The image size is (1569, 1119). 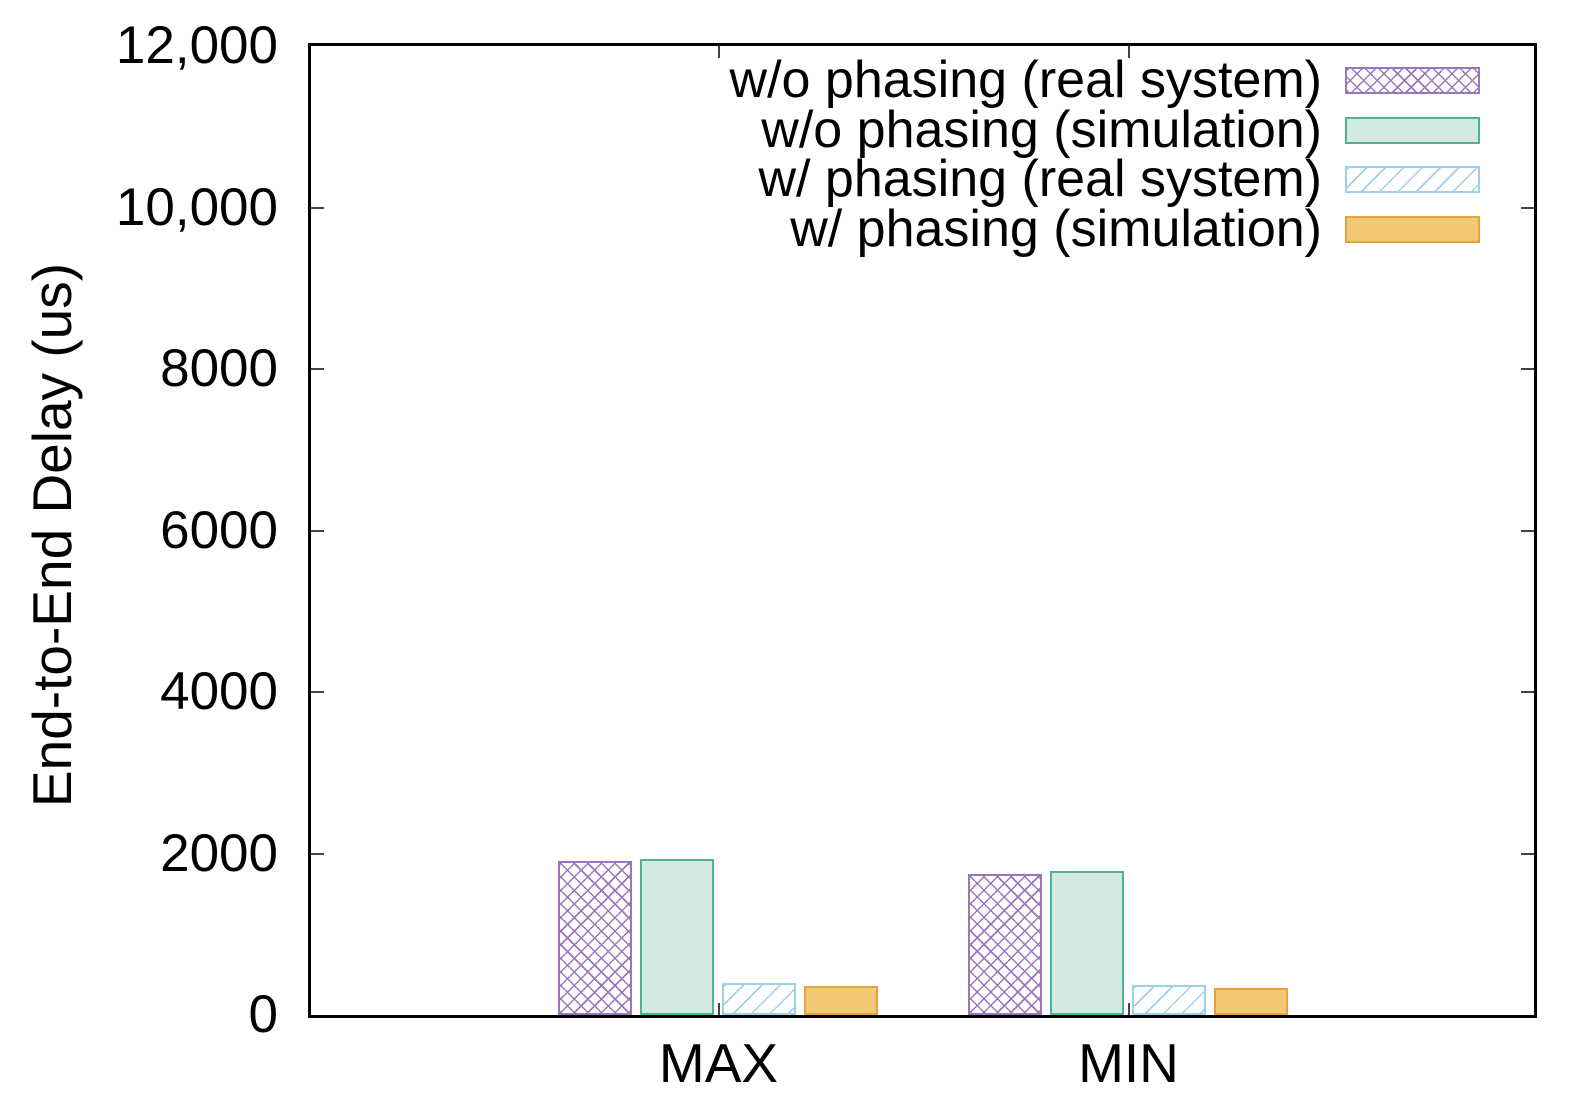 I want to click on legend-row: w/o phasing (real system), so click(x=1104, y=80).